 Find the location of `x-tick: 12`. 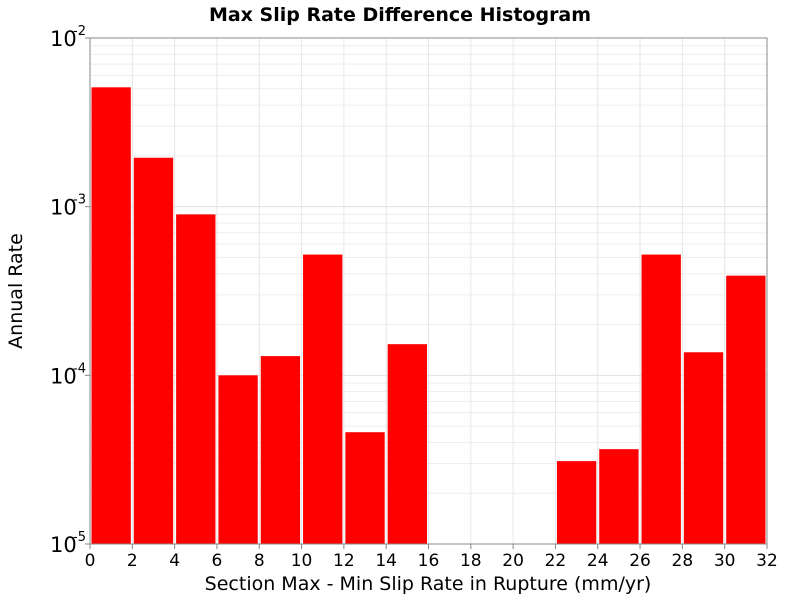

x-tick: 12 is located at coordinates (344, 557).